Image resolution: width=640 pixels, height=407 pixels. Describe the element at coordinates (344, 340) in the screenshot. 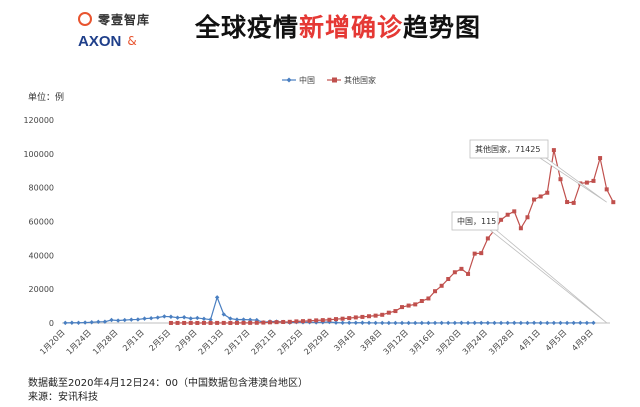

I see `x-tick-label: 3月4日` at that location.